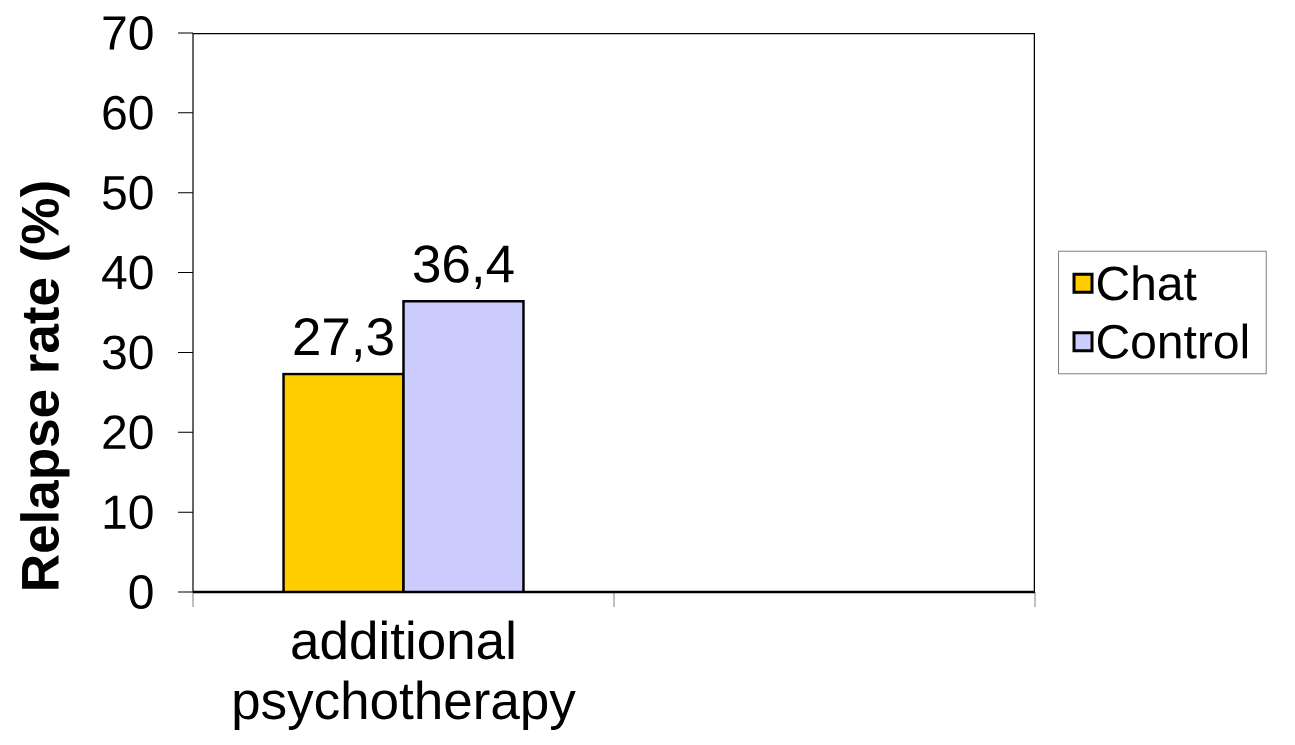  Describe the element at coordinates (343, 339) in the screenshot. I see `data-label: 27,3` at that location.